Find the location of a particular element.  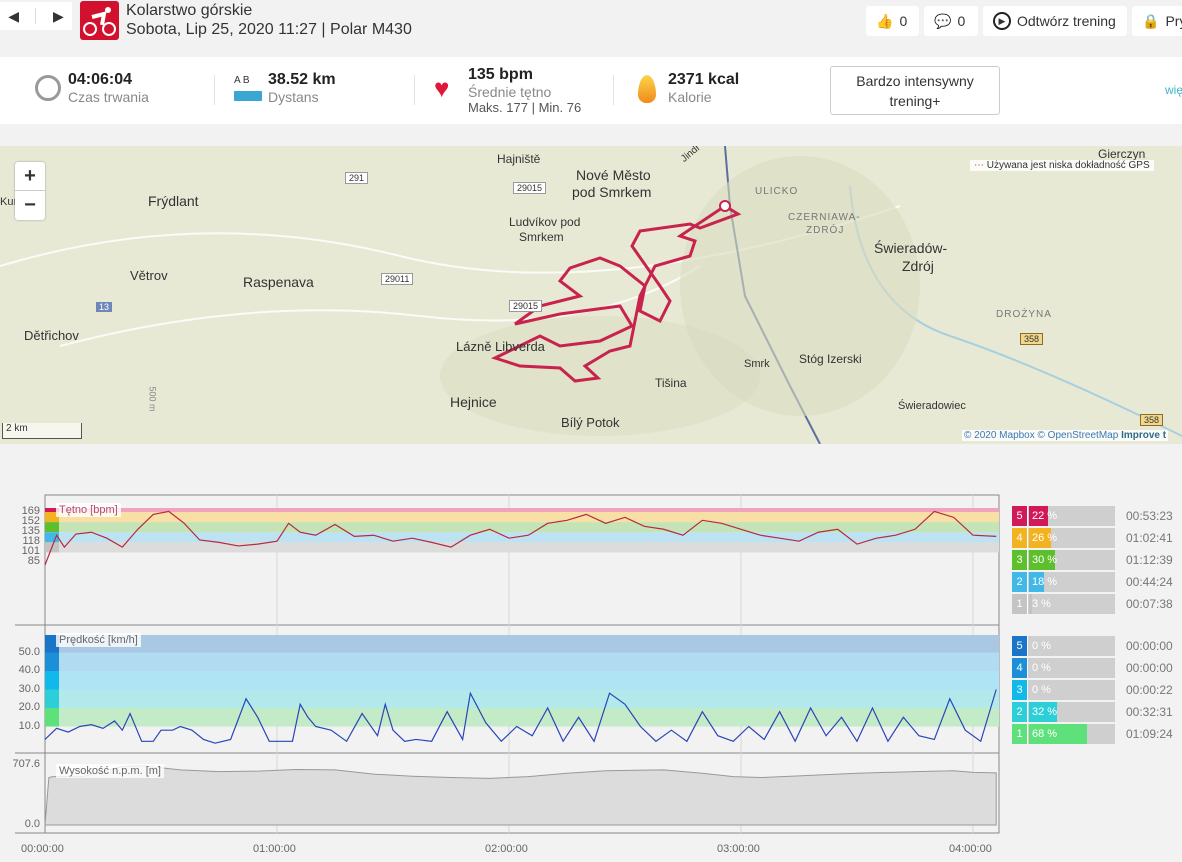

avg-hr-value: 135 bpm is located at coordinates (500, 74).